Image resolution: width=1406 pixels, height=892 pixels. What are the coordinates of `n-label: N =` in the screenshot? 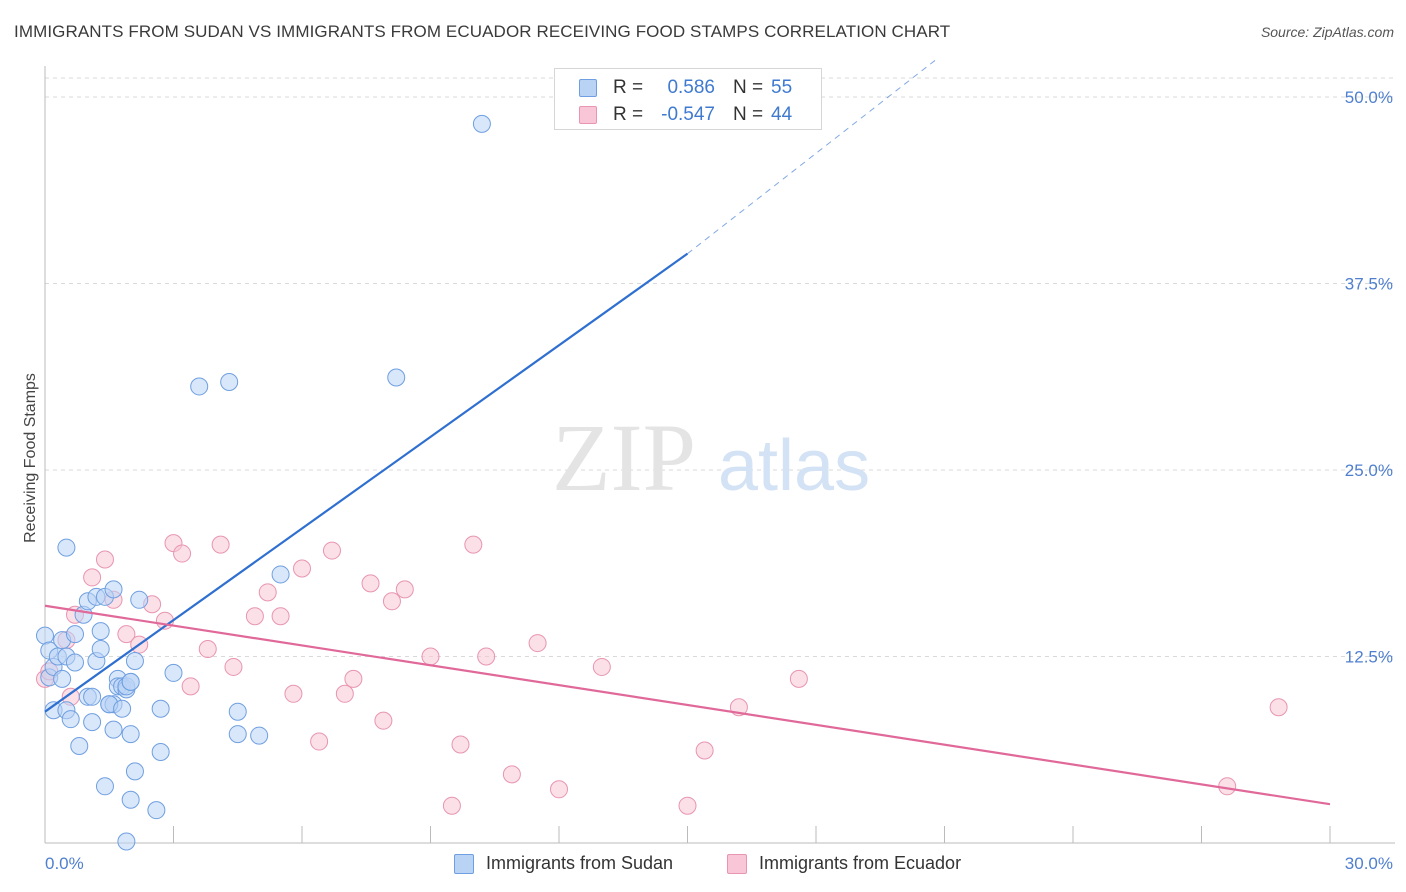 It's located at (748, 87).